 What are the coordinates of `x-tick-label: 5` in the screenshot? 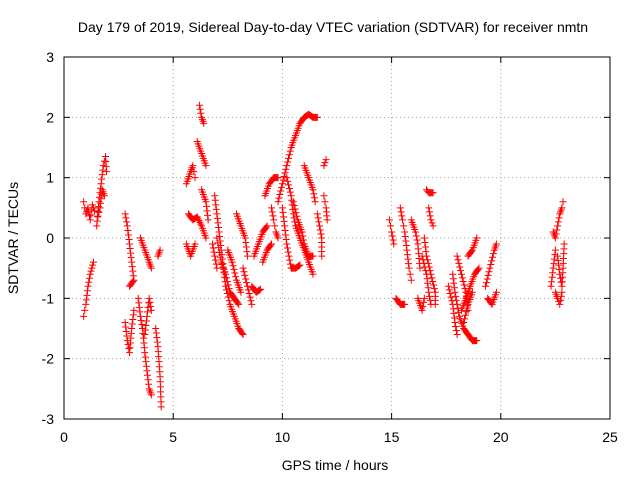 It's located at (173, 437).